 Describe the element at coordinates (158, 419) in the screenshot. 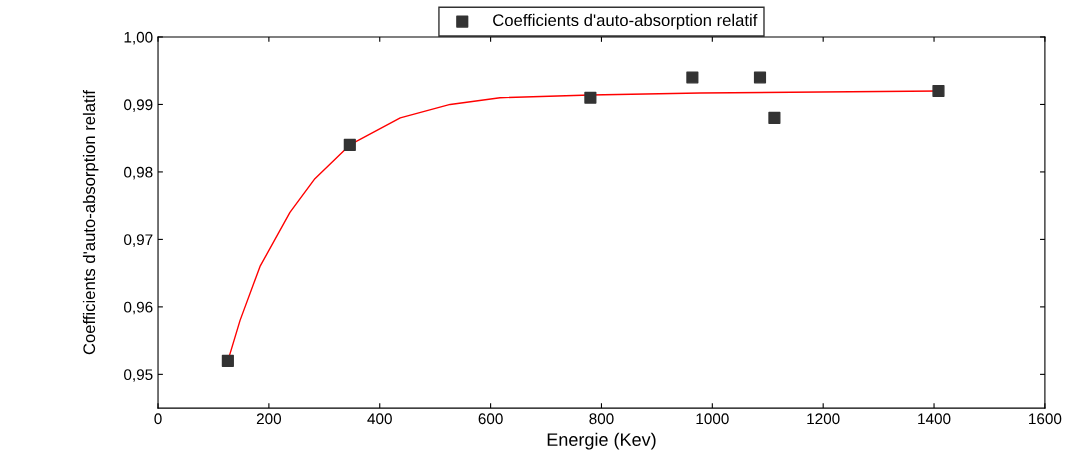

I see `x-tick-label: 0` at that location.